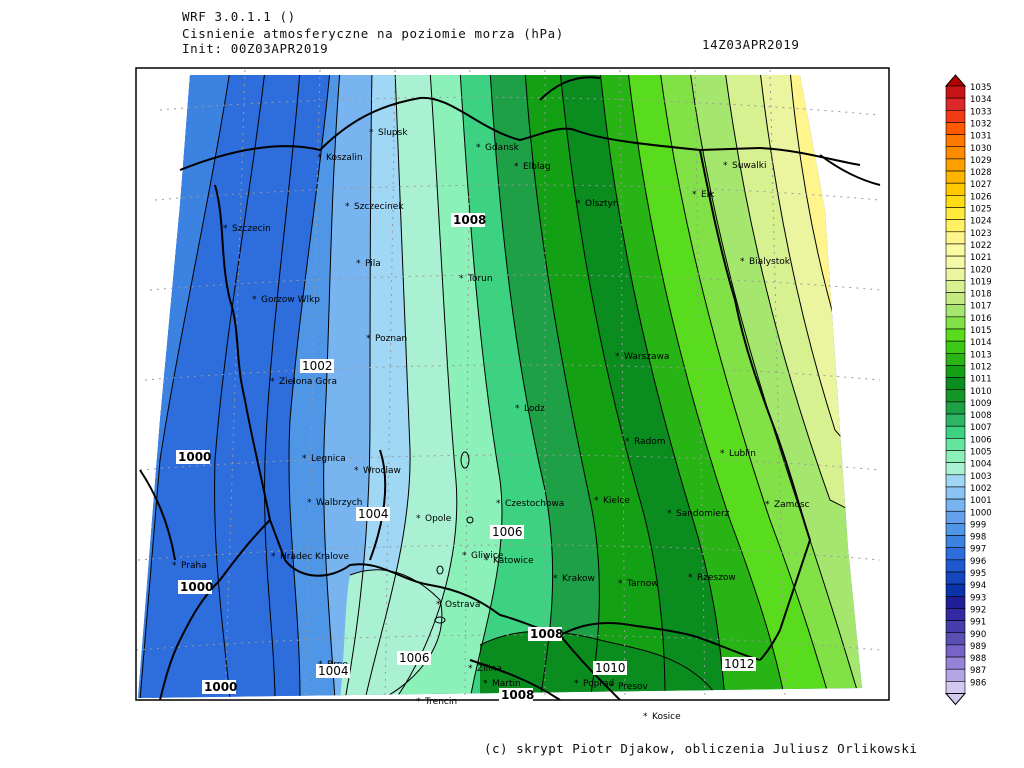 Image resolution: width=1024 pixels, height=768 pixels. What do you see at coordinates (698, 514) in the screenshot?
I see `city-sandomierz: * Sandomierz` at bounding box center [698, 514].